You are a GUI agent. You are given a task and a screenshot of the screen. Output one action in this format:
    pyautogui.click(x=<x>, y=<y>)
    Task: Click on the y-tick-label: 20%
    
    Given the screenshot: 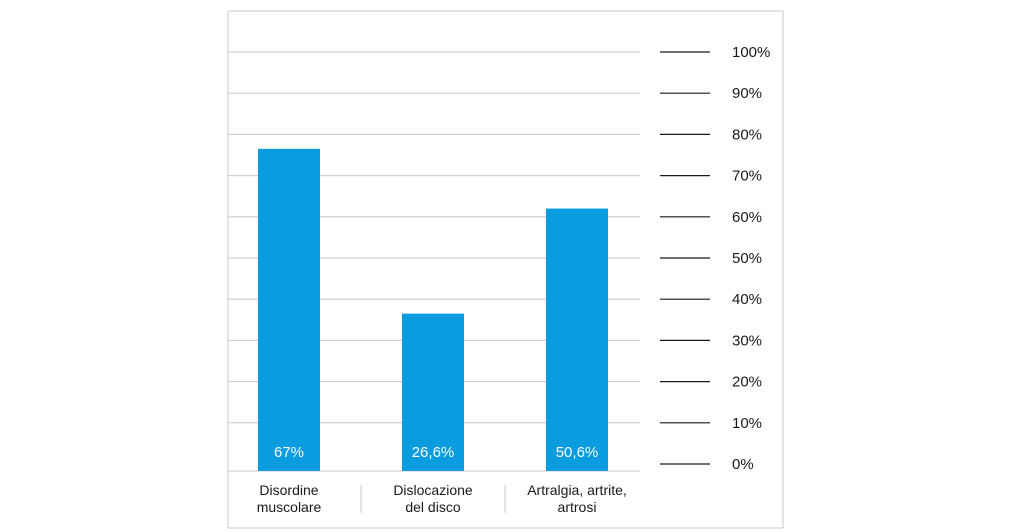 What is the action you would take?
    pyautogui.click(x=747, y=382)
    